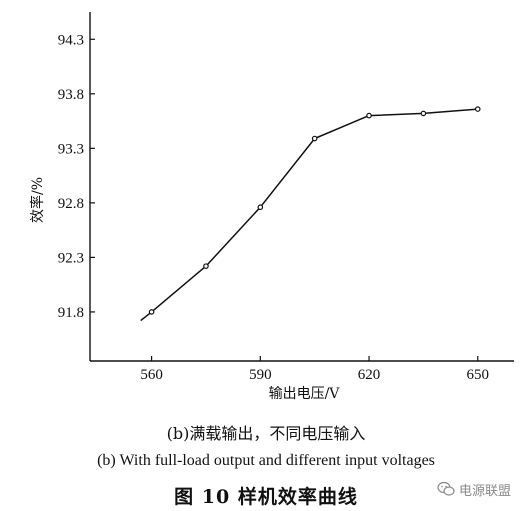  Describe the element at coordinates (71, 258) in the screenshot. I see `y-tick-label: 92.3` at that location.